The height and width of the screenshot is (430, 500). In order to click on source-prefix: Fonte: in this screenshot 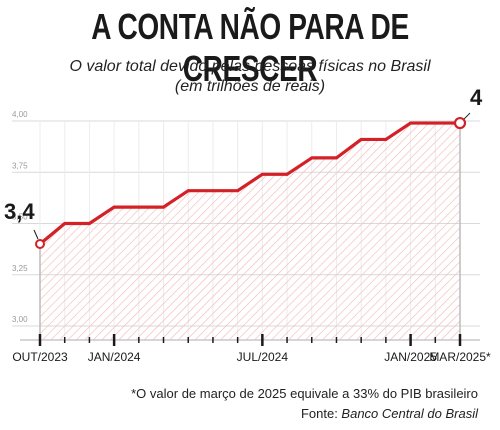, I will do `click(321, 413)`.